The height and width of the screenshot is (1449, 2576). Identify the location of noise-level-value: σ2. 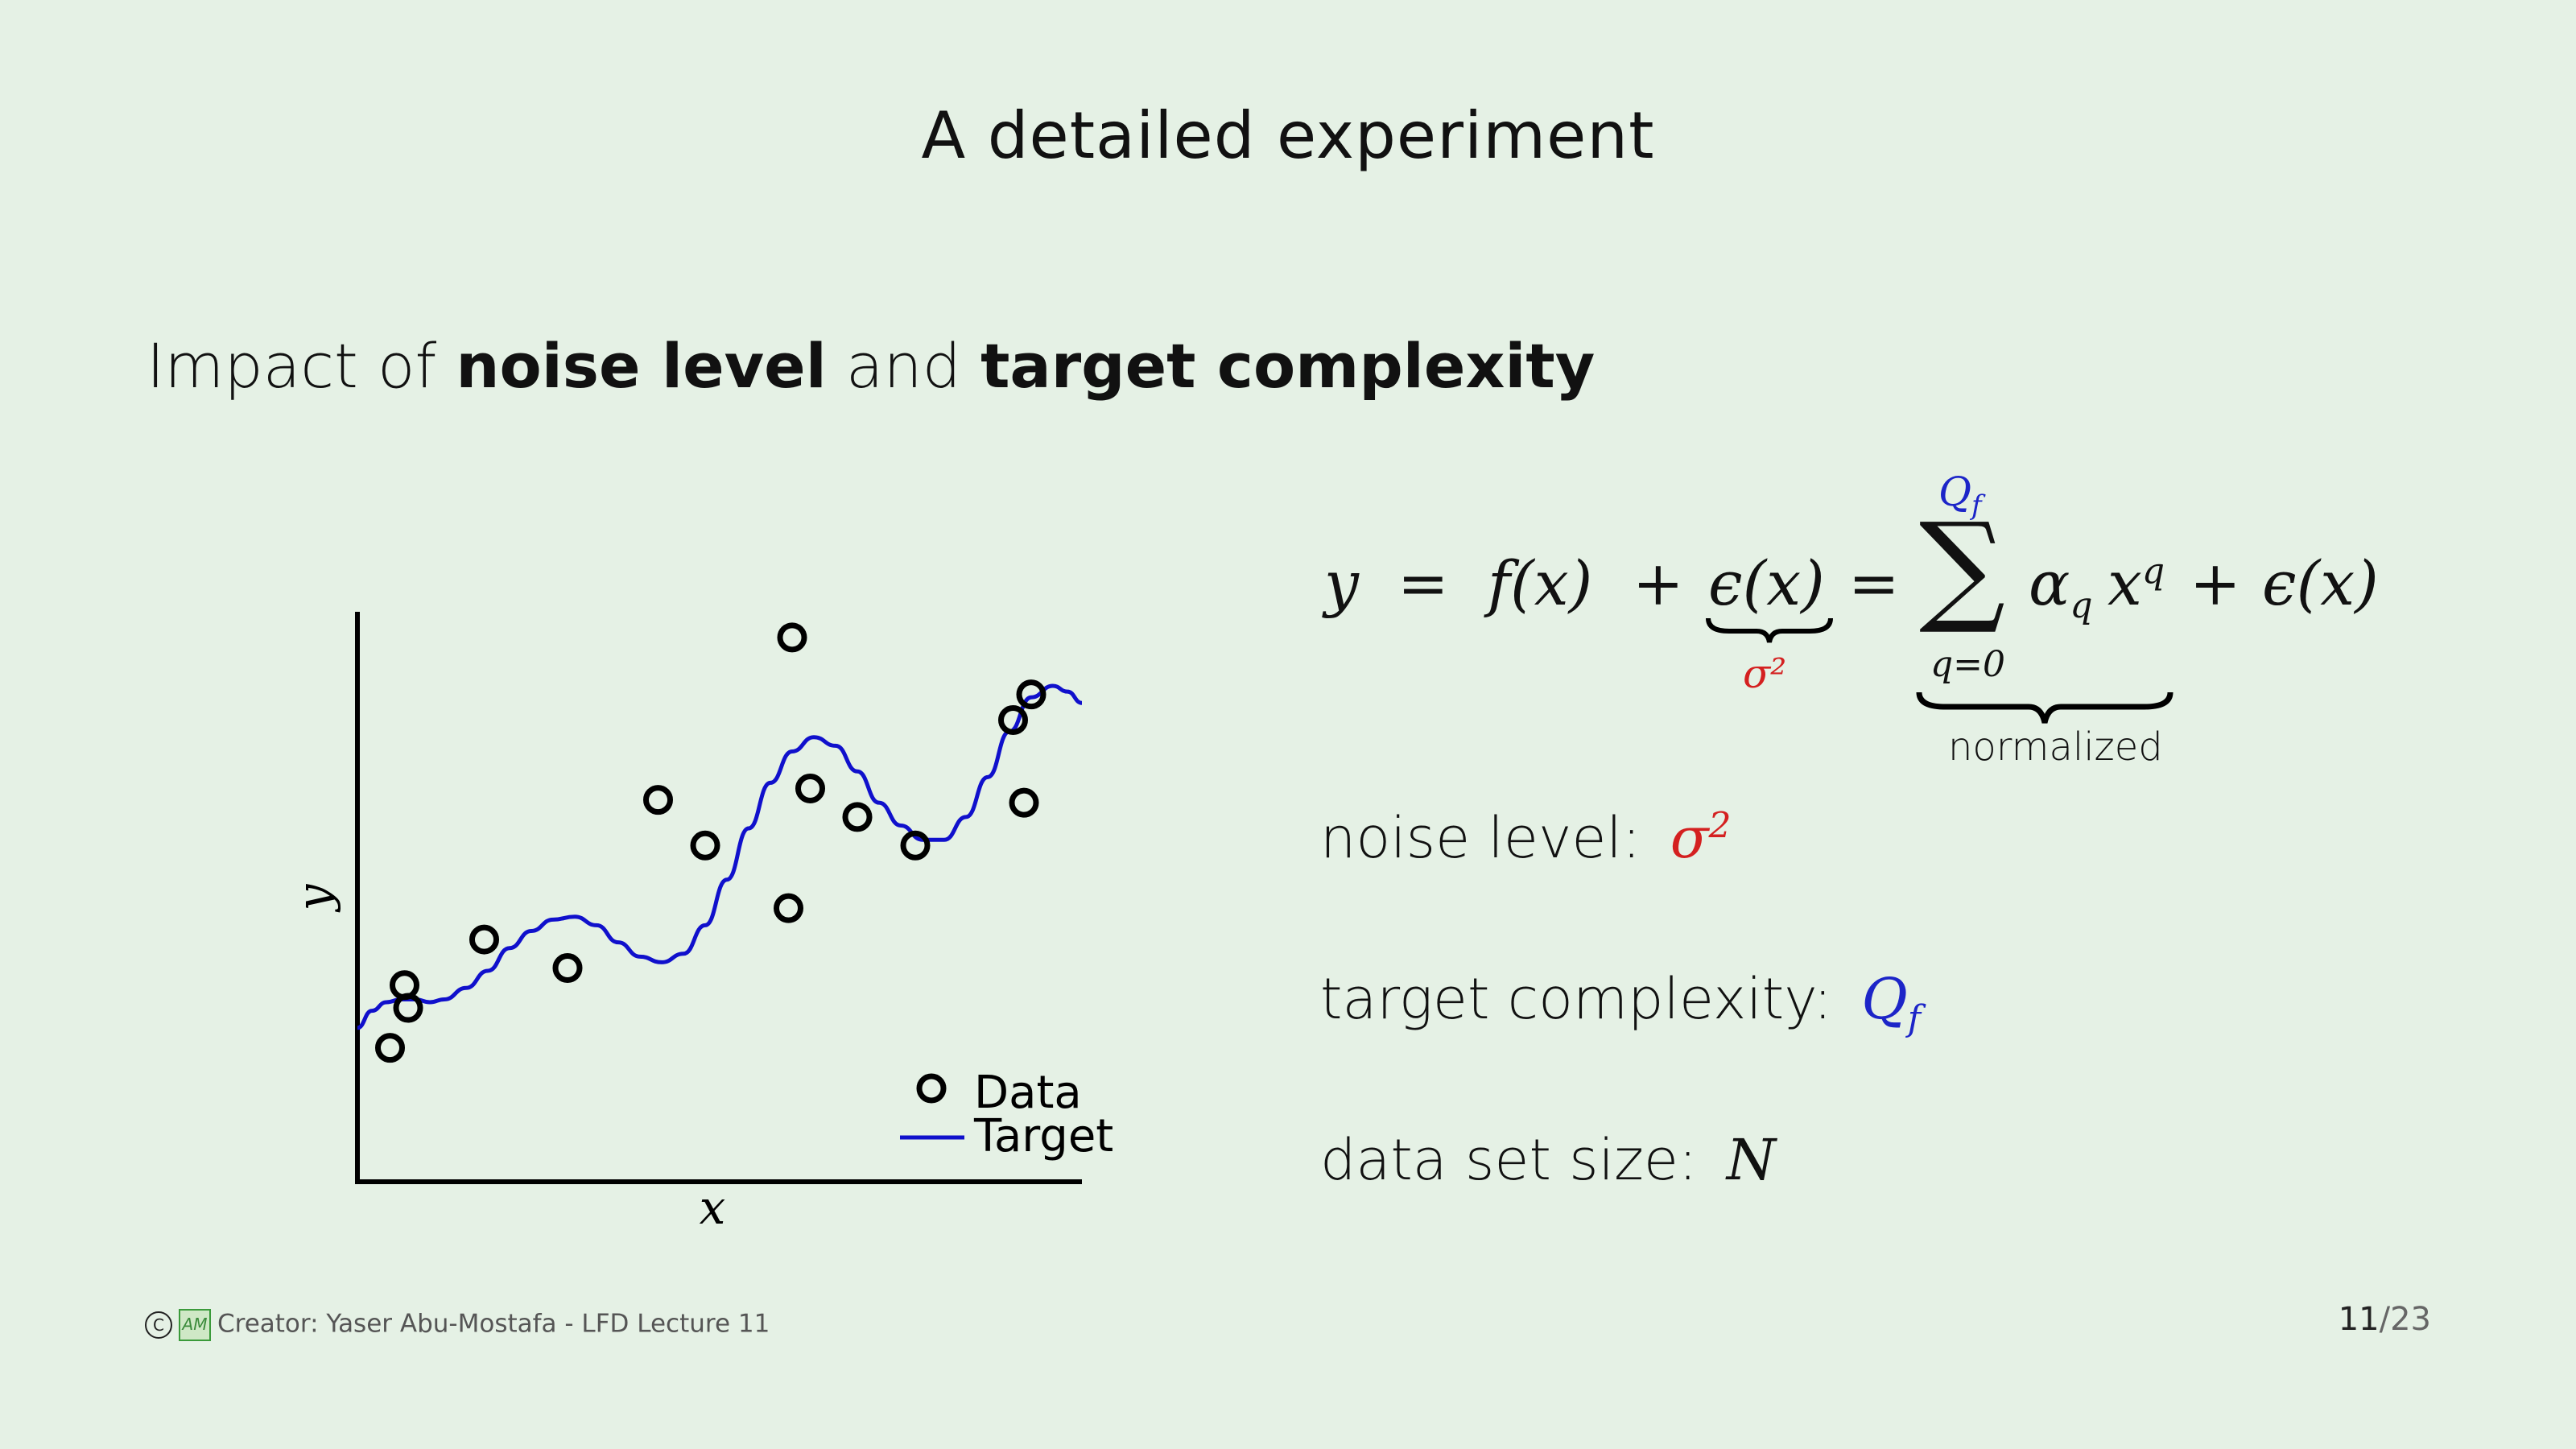
(1701, 838).